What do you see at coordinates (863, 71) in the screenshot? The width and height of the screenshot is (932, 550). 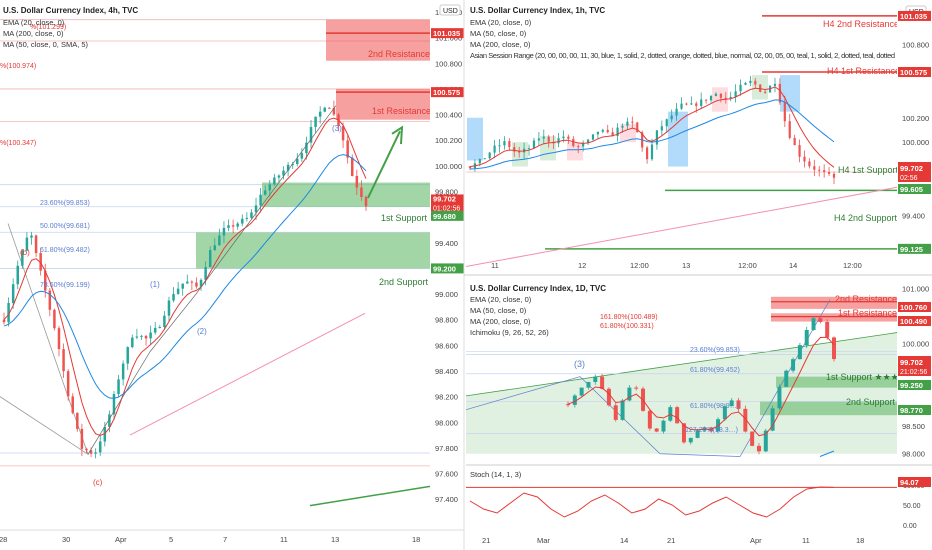 I see `label-h4-1st-resistance: H4 1st Resistance` at bounding box center [863, 71].